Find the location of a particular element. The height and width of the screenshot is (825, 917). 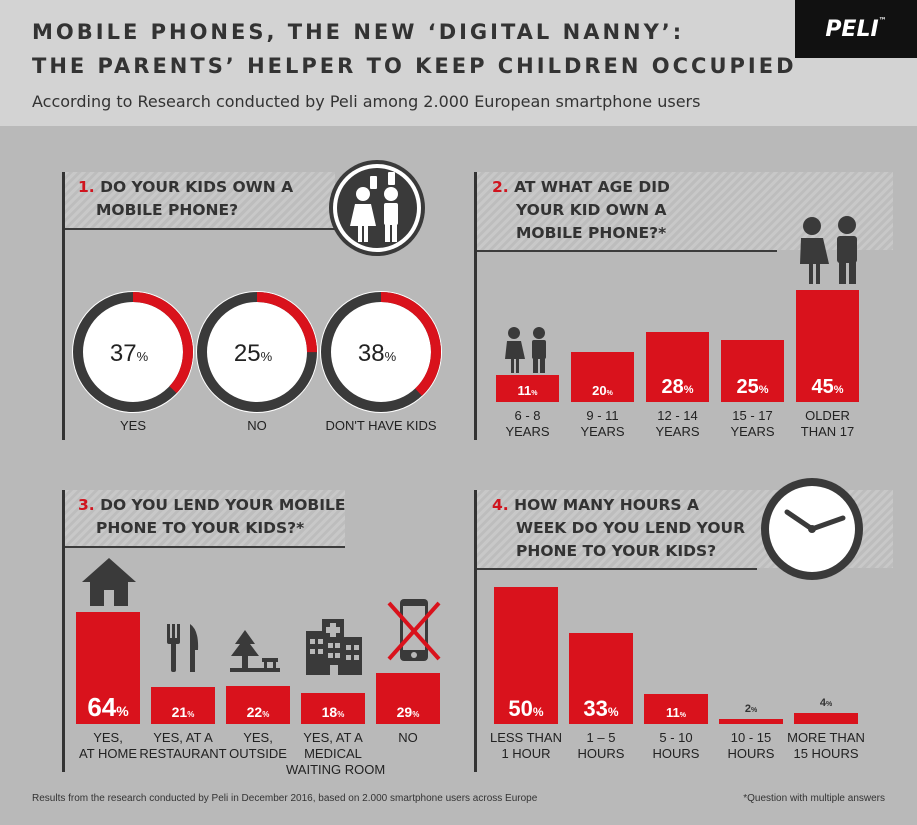

q1-underline is located at coordinates (200, 229).